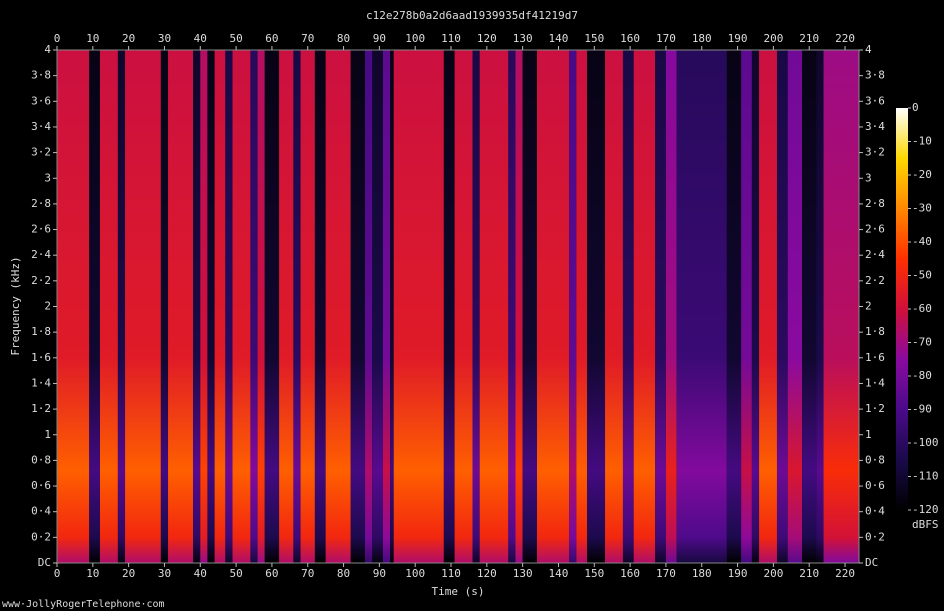  What do you see at coordinates (164, 573) in the screenshot?
I see `x-tick-label: 30` at bounding box center [164, 573].